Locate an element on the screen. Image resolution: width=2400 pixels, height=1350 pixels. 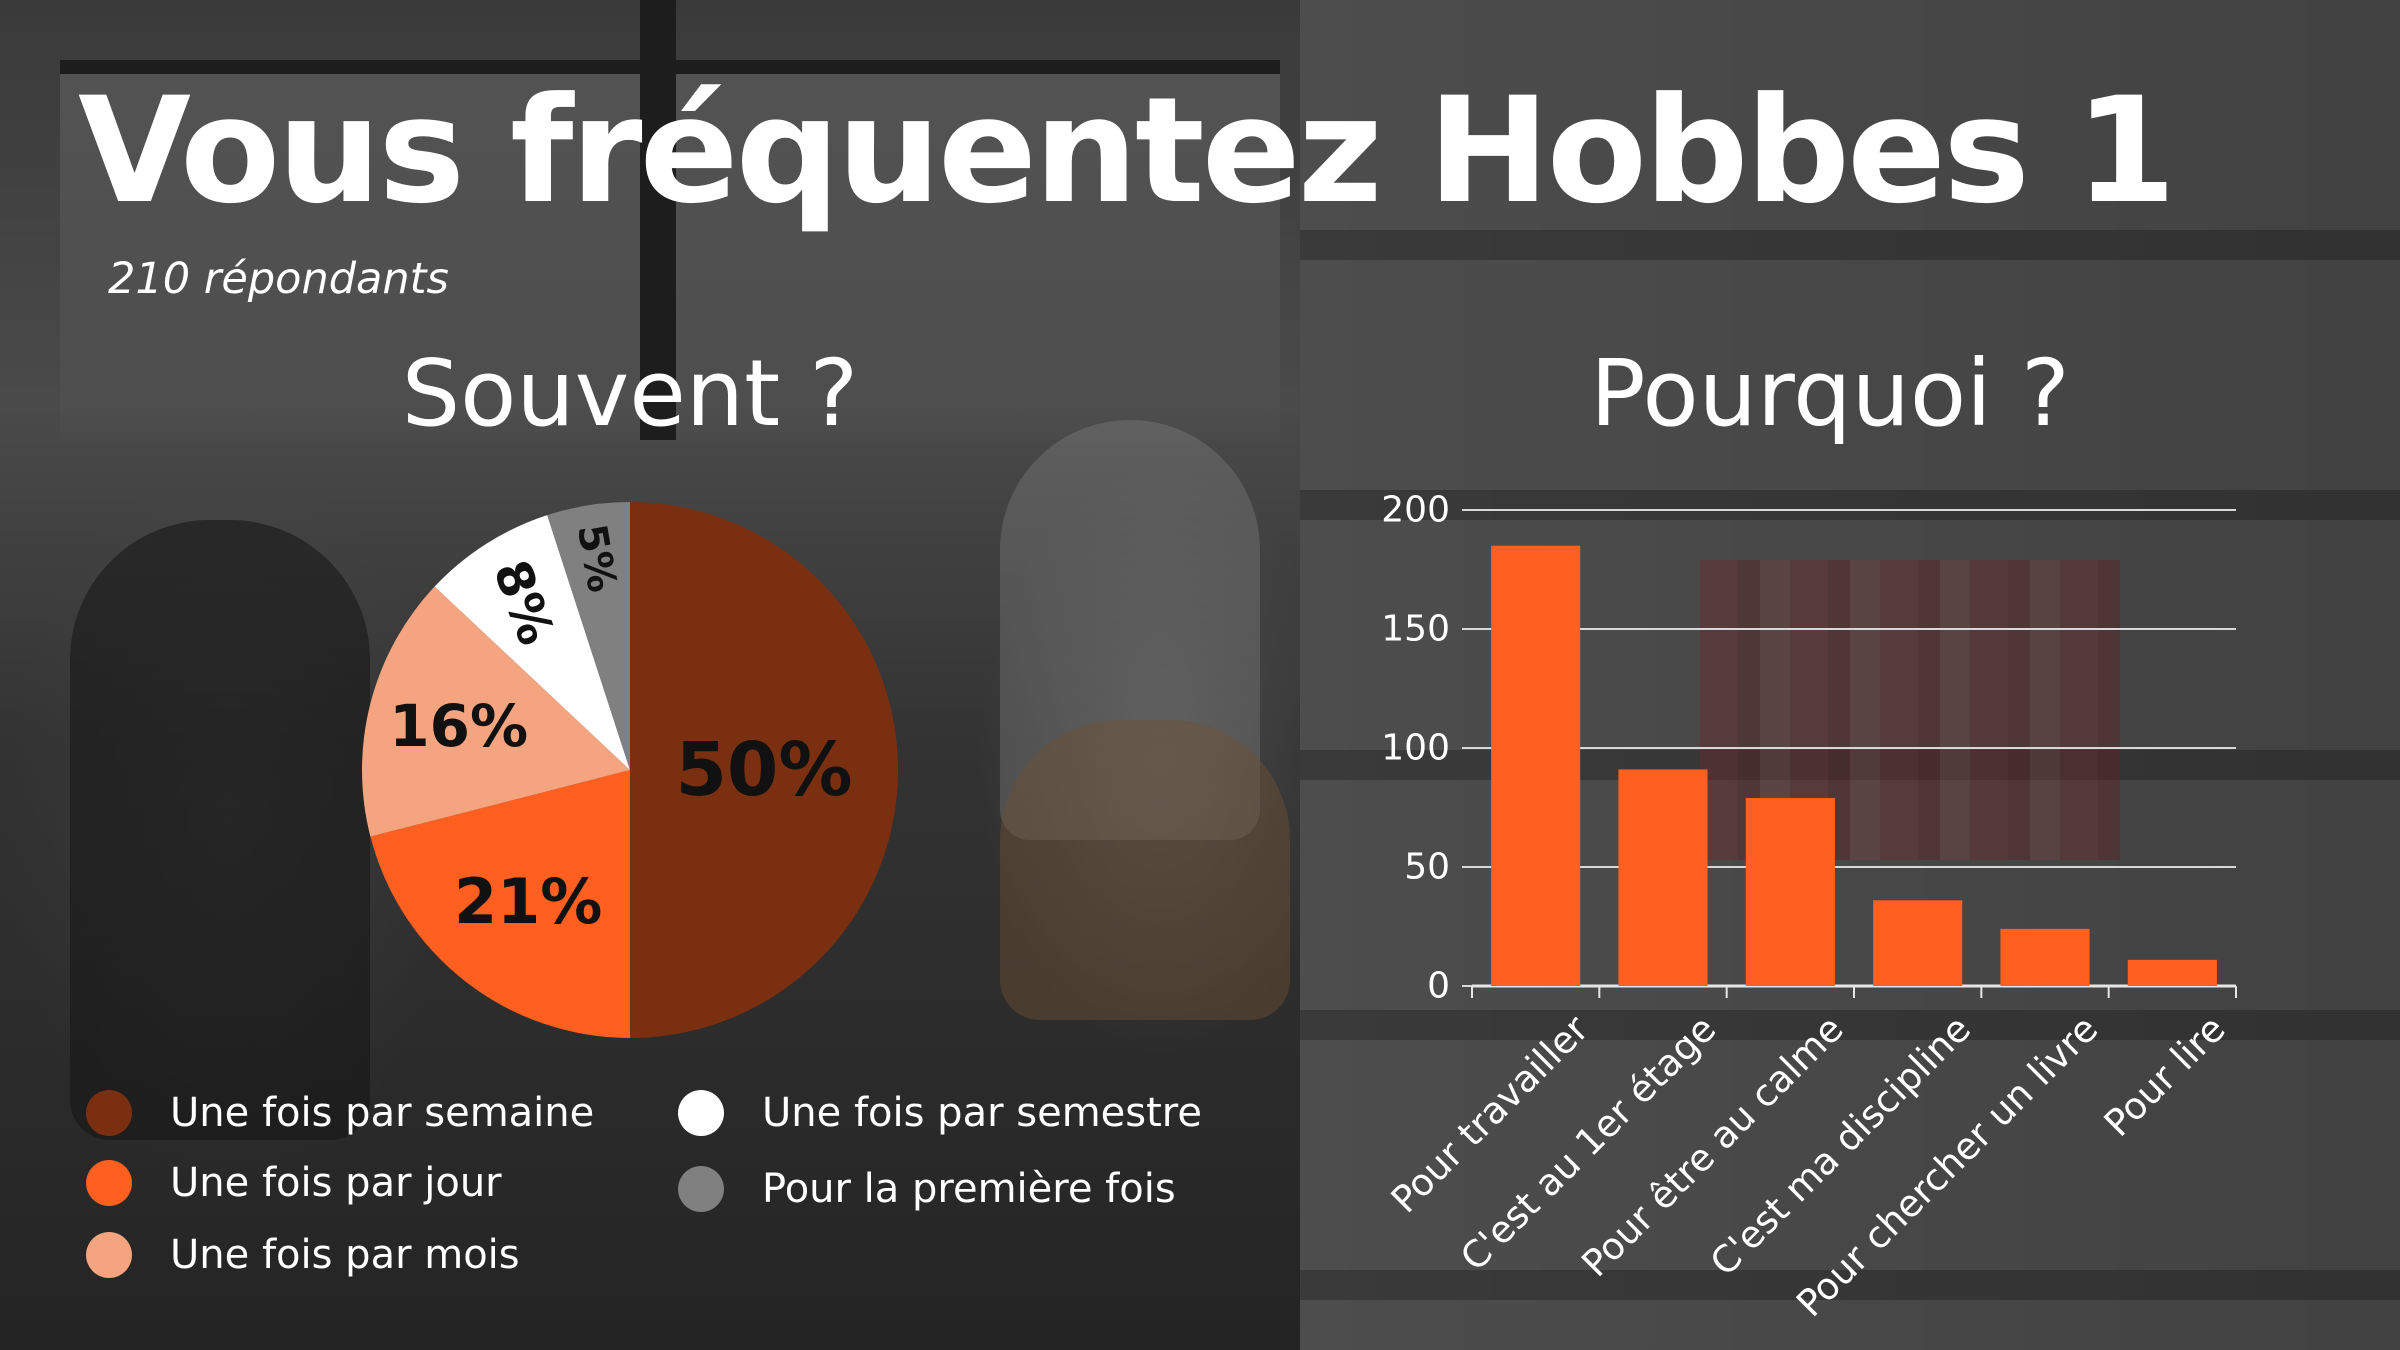
page-title: Vous fréquentez Hobbes 1 is located at coordinates (1127, 151).